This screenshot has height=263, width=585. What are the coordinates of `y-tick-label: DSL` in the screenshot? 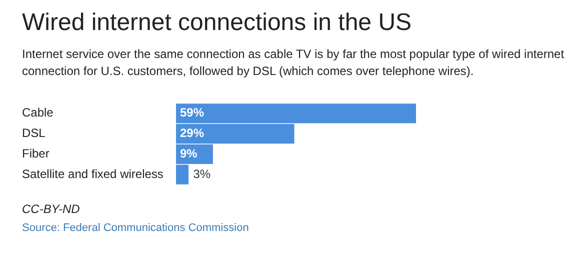 It's located at (34, 133).